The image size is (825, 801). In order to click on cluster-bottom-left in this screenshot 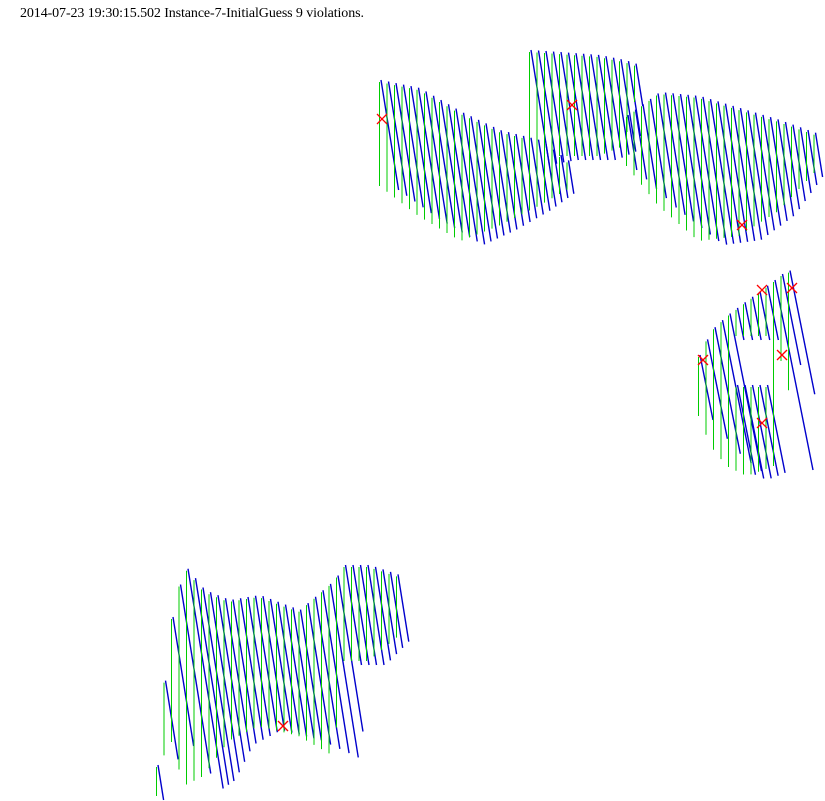, I will do `click(283, 682)`.